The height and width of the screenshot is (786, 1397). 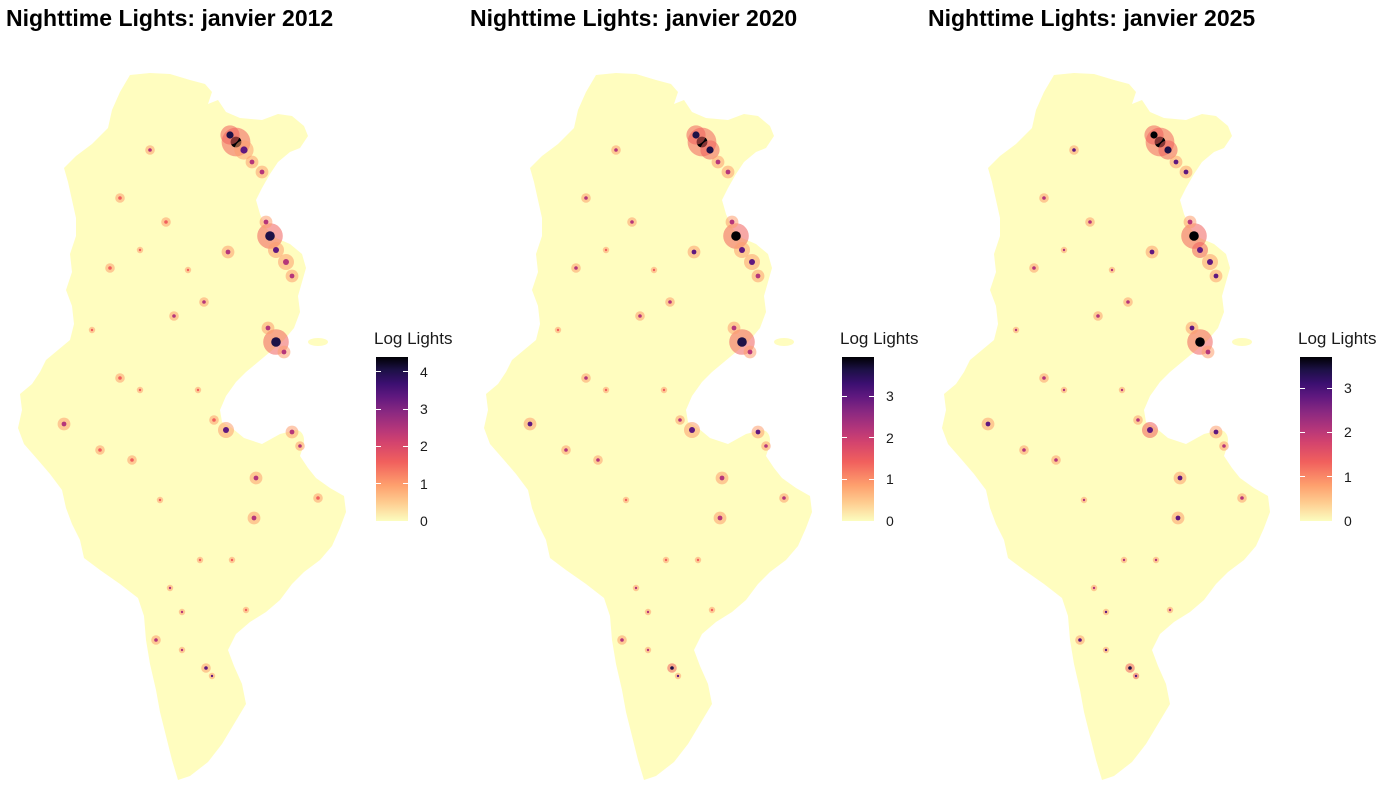 I want to click on legend-tick-label: 3, so click(x=424, y=409).